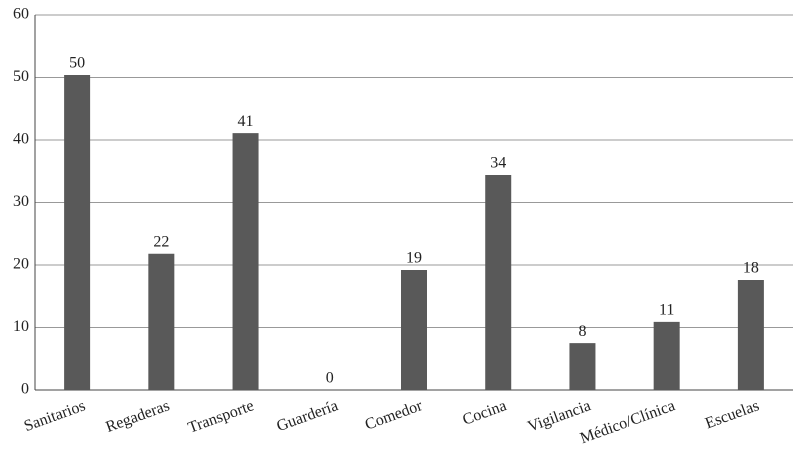 The image size is (794, 474). Describe the element at coordinates (161, 241) in the screenshot. I see `value-label: 22` at that location.